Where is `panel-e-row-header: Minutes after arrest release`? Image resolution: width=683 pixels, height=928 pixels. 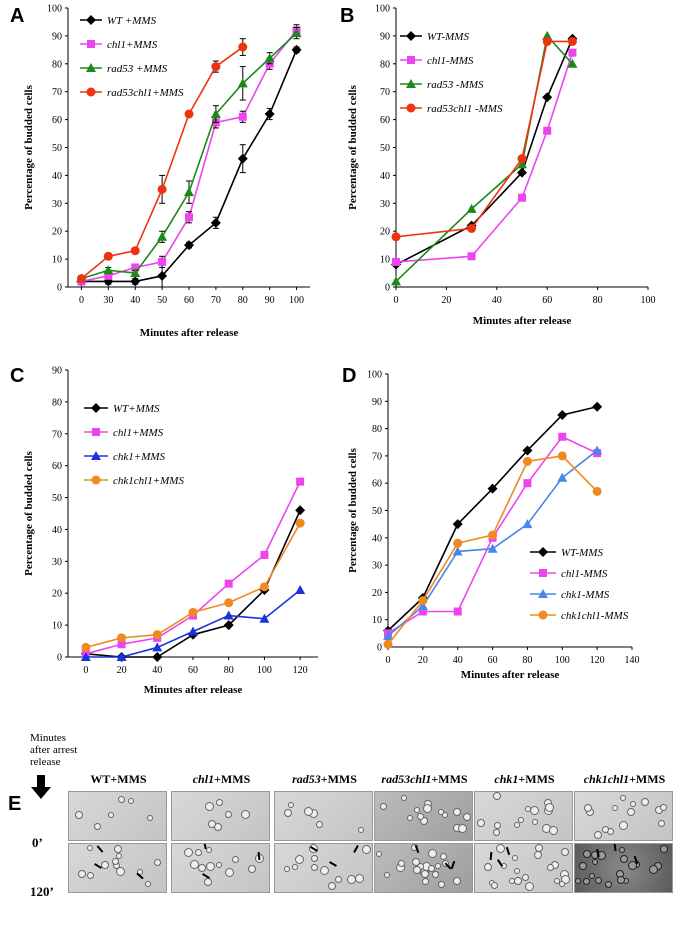 panel-e-row-header: Minutes after arrest release is located at coordinates (54, 750).